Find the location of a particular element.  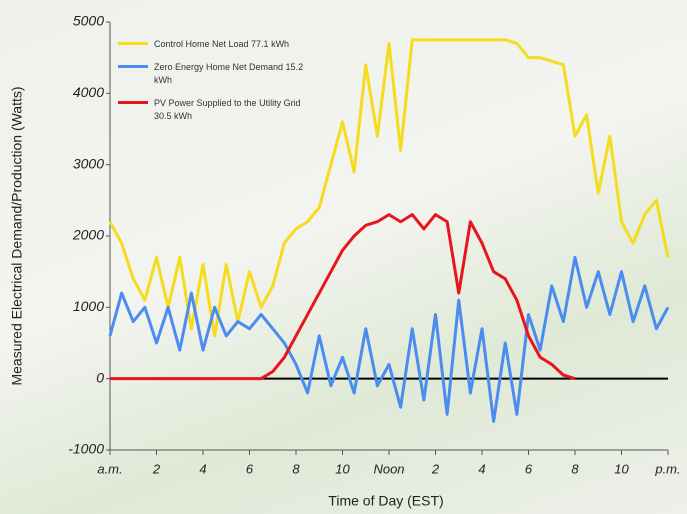

y-tick-label: 0 is located at coordinates (100, 377).